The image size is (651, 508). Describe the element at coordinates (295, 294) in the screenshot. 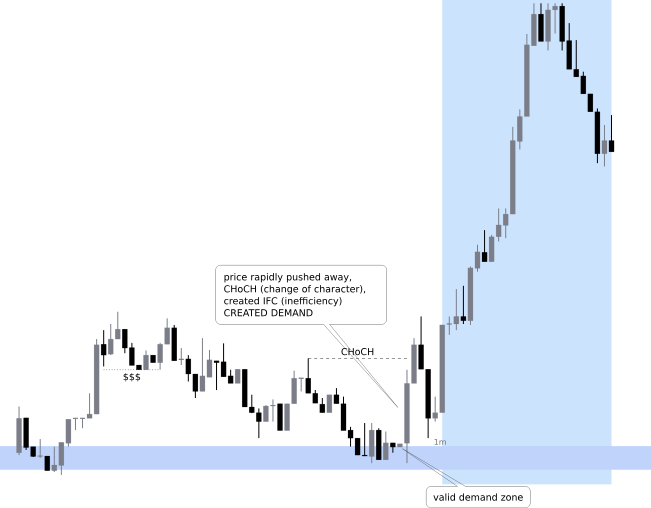

I see `annotation: price rapidly pushed away, CHoCH (change of character), created IFC (inefficiency) CREATED DEMAND` at that location.